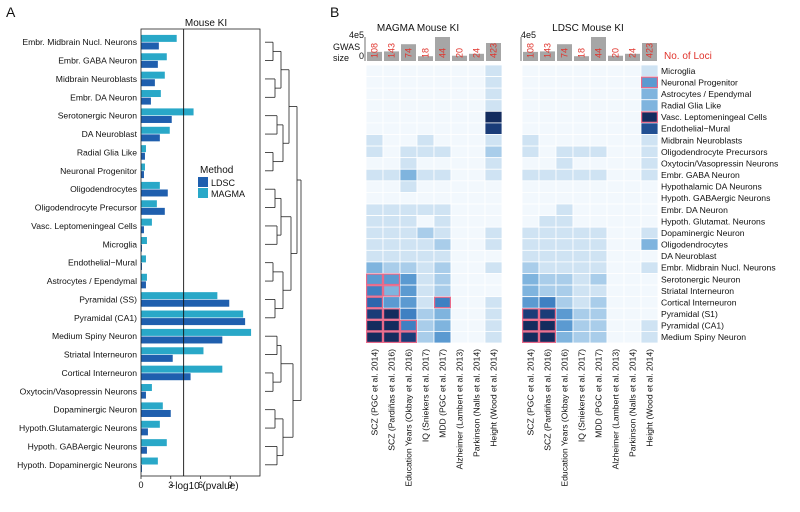 This screenshot has height=512, width=800. Describe the element at coordinates (694, 245) in the screenshot. I see `heatmap-row-label: Oligodendrocytes` at that location.